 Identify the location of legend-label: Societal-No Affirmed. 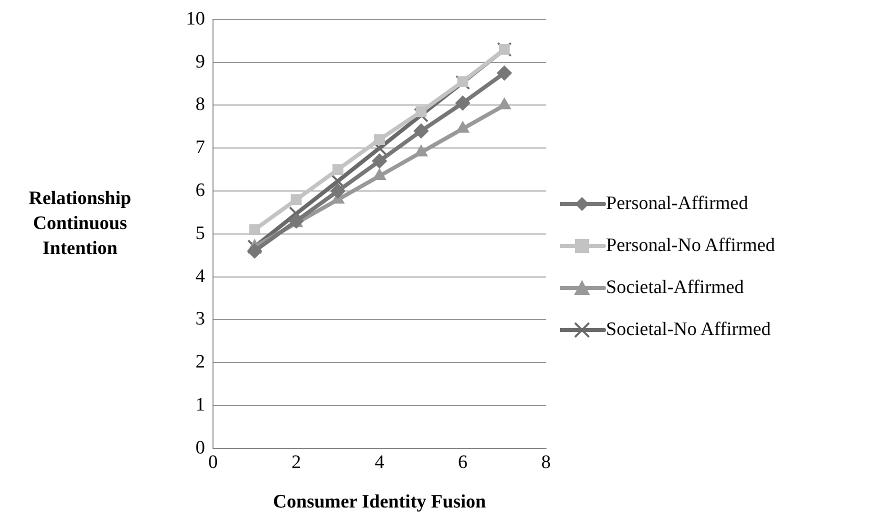
(688, 330).